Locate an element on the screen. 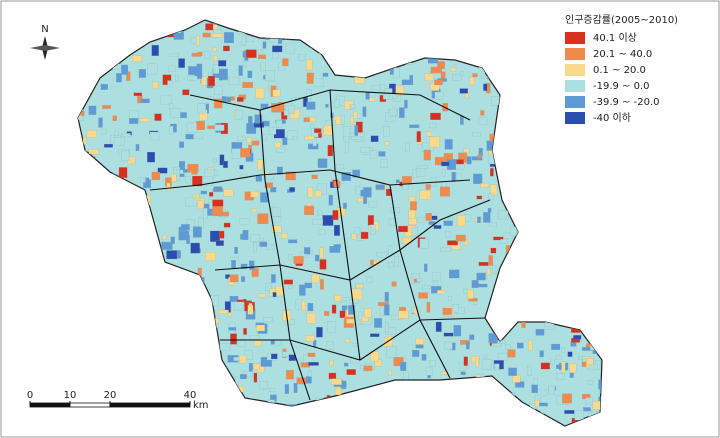  legend-swatch is located at coordinates (575, 38).